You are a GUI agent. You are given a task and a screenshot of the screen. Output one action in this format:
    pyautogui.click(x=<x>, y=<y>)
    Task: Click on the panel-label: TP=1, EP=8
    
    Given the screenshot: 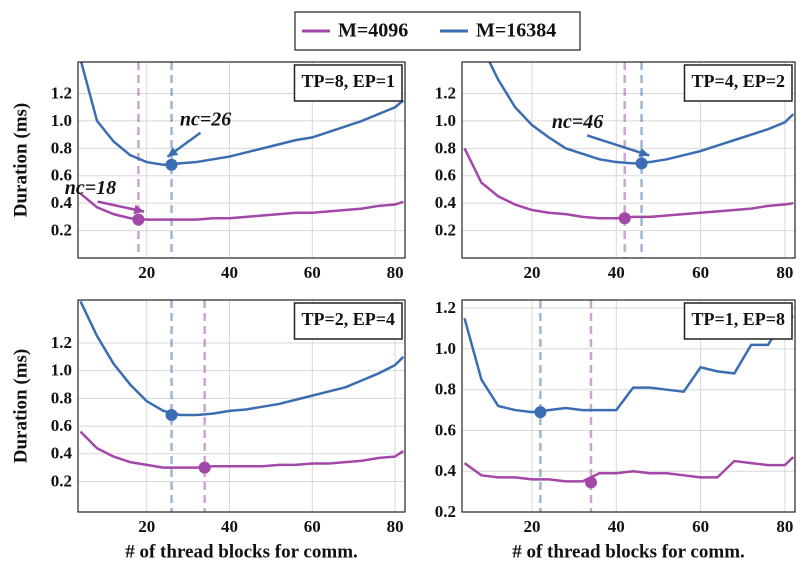 What is the action you would take?
    pyautogui.click(x=738, y=319)
    